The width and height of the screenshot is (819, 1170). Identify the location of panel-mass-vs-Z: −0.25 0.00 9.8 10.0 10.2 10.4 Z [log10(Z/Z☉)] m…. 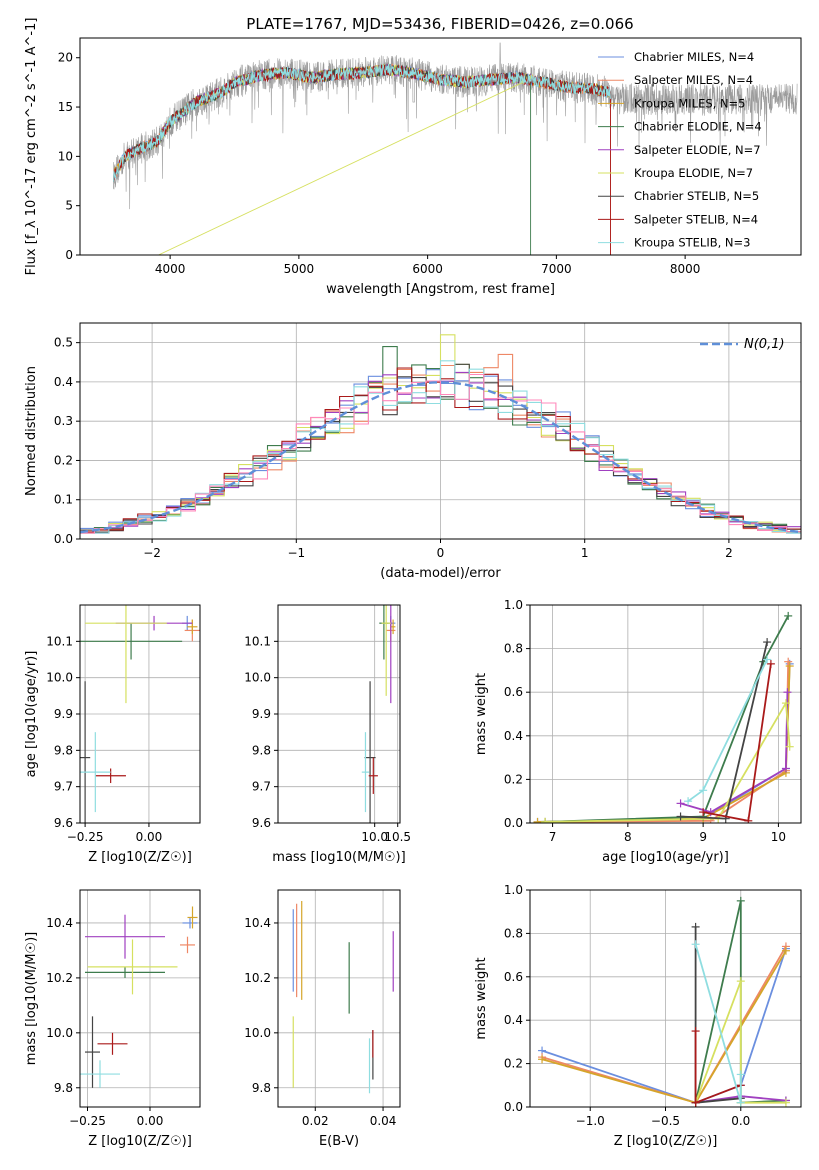
(112, 1019).